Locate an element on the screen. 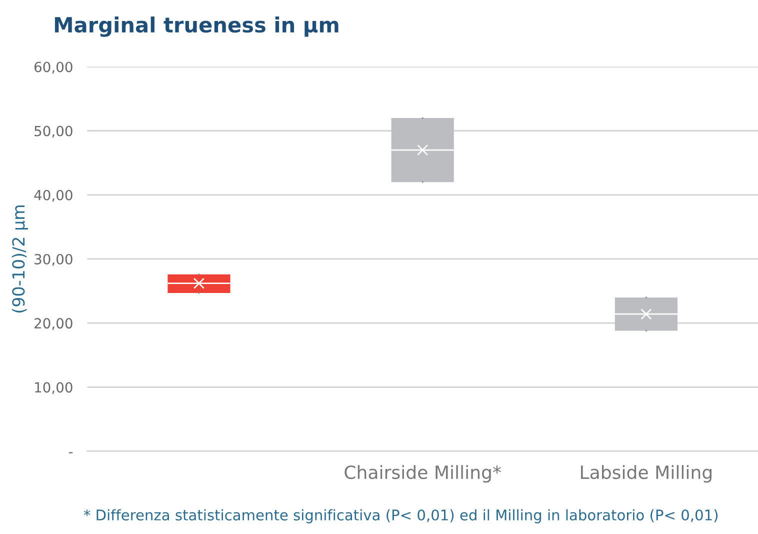 This screenshot has width=758, height=534. y-tick-label: 60,00 is located at coordinates (53, 68).